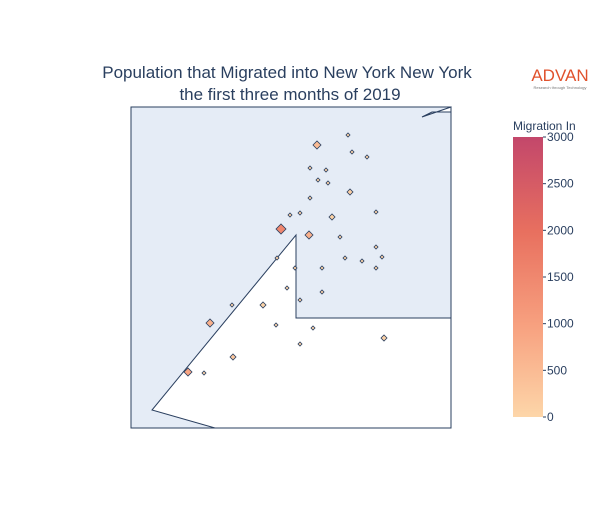 This screenshot has height=505, width=600. What do you see at coordinates (560, 230) in the screenshot?
I see `colorbar-tick-label: 2000` at bounding box center [560, 230].